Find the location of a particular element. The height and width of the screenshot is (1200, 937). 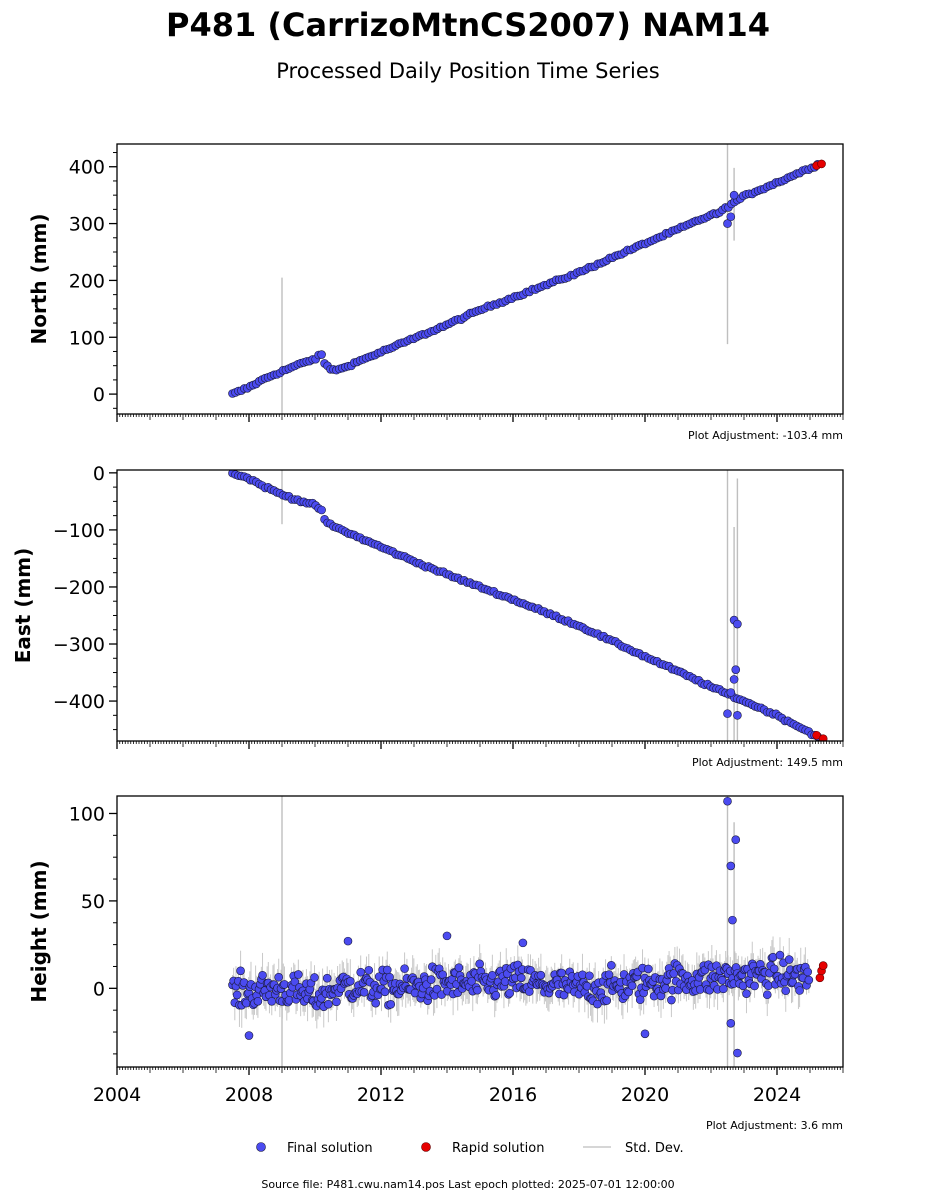

legend-std-label: Std. Dev. is located at coordinates (654, 1148).